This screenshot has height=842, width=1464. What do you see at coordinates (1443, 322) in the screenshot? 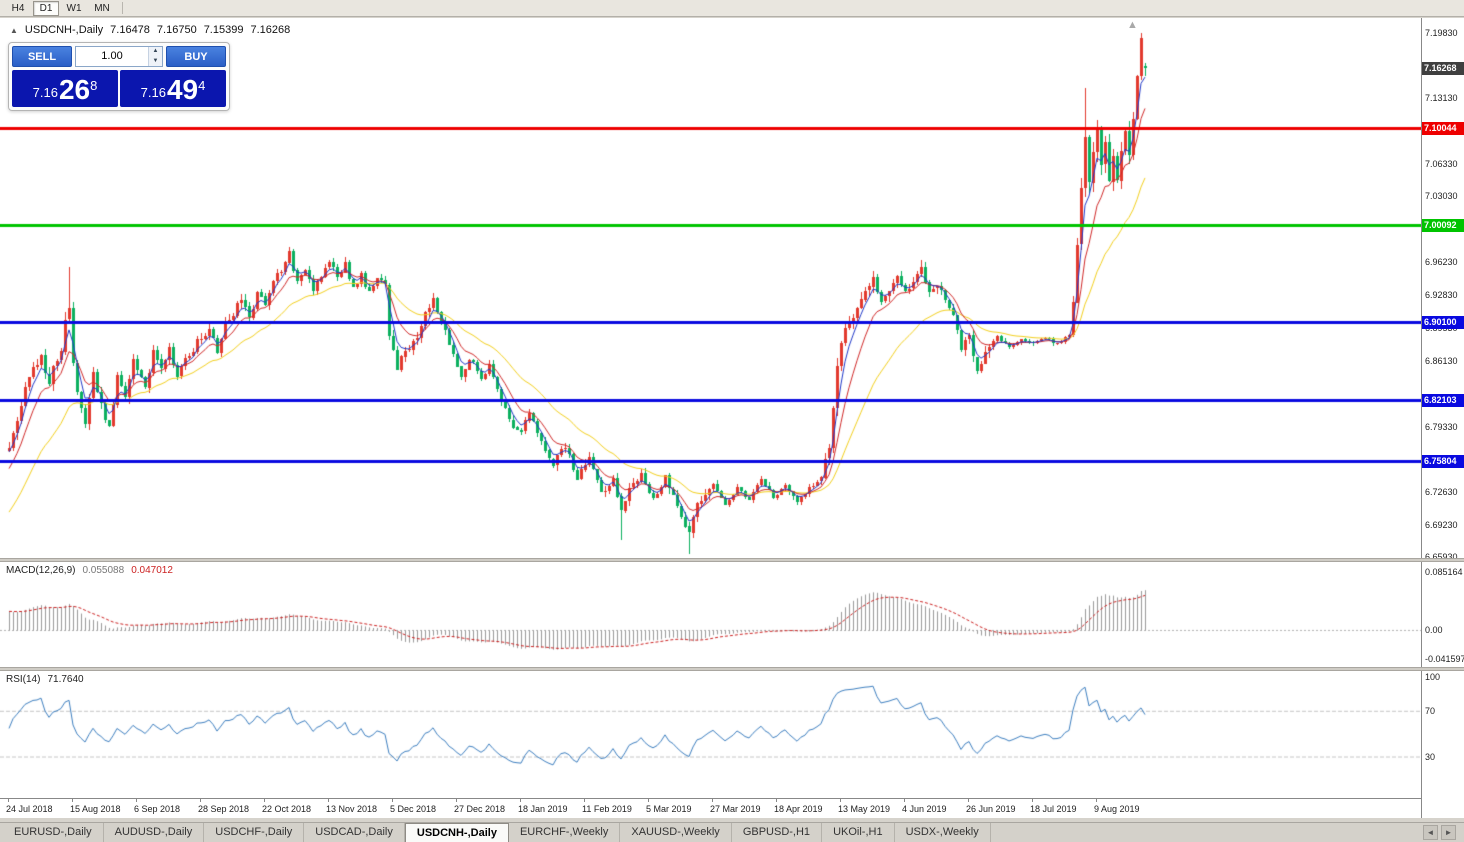
I see `level-badge: 6.90100` at bounding box center [1443, 322].